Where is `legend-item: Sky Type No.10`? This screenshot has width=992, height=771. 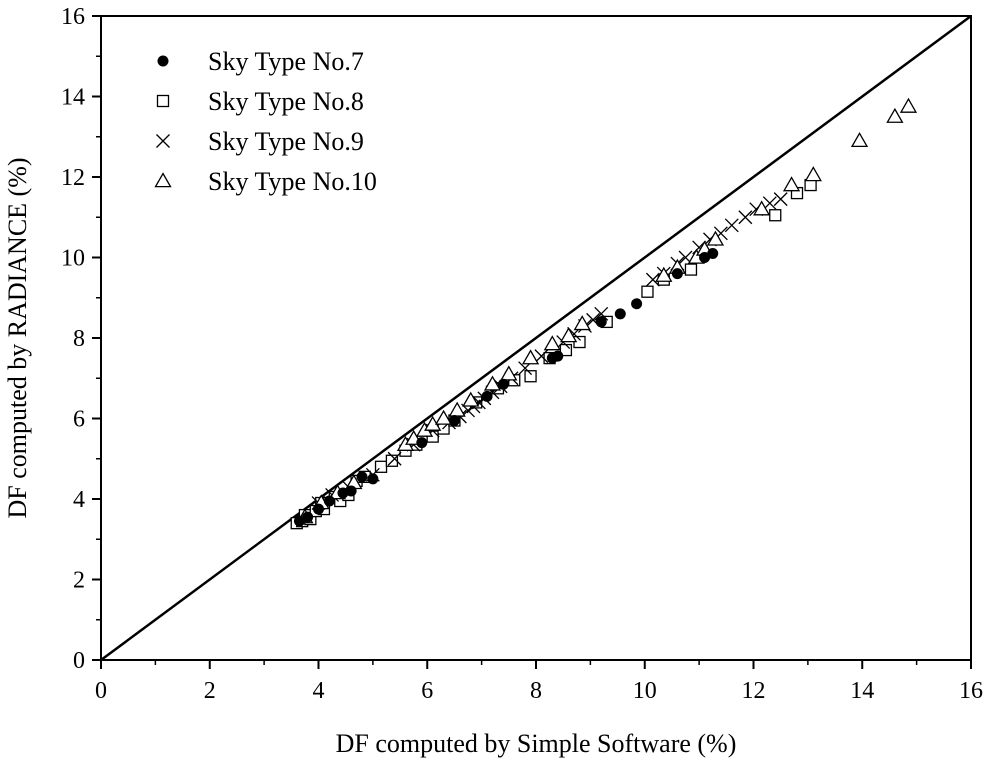
legend-item: Sky Type No.10 is located at coordinates (265, 181).